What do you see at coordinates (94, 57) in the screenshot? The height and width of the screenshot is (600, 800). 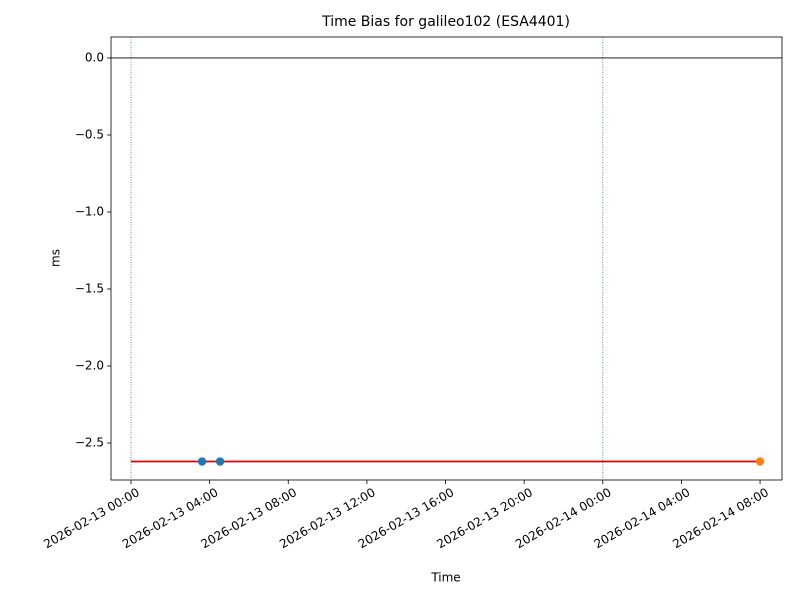 I see `y-tick-label: 0.0` at bounding box center [94, 57].